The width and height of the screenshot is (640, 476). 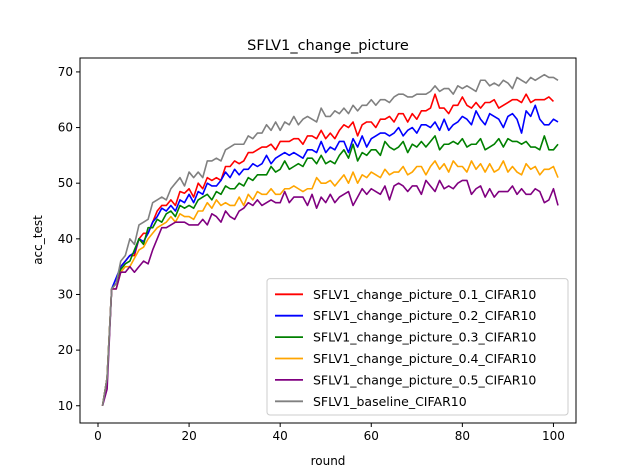 I want to click on legend-label: SFLV1_change_picture_0.1_CIFAR10, so click(x=424, y=294).